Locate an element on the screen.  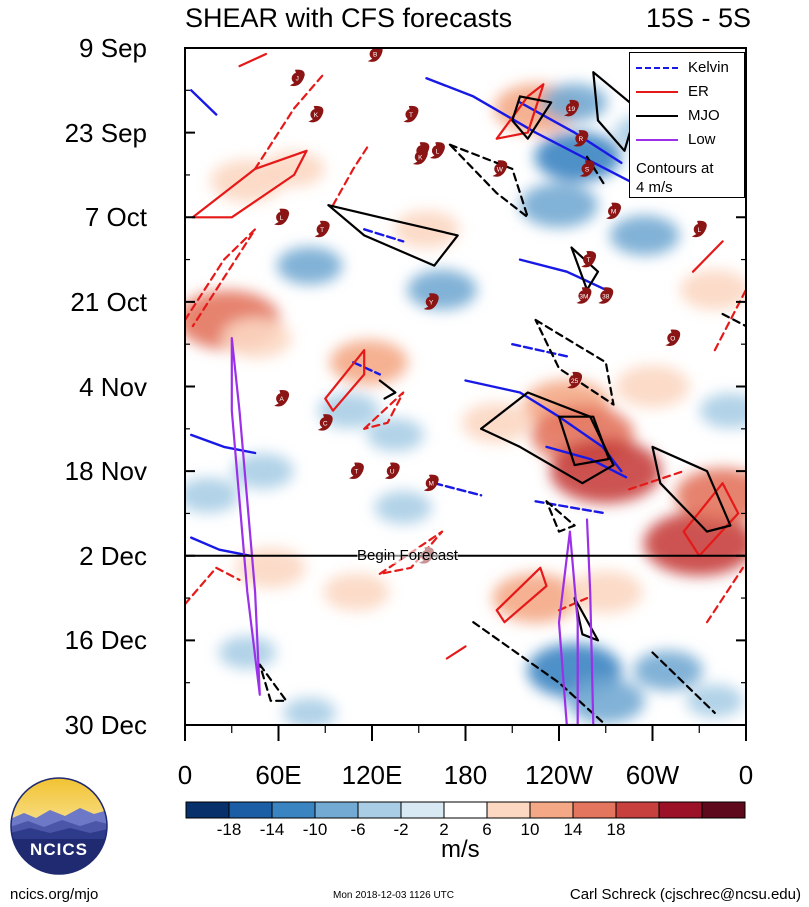
storm-marker: O is located at coordinates (673, 337).